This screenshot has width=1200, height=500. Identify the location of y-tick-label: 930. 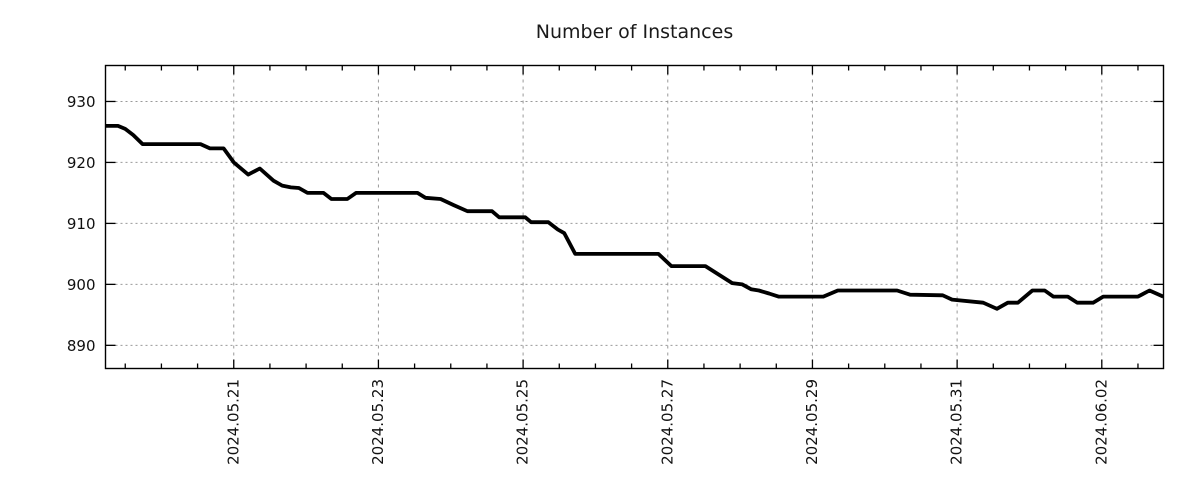
(81, 102).